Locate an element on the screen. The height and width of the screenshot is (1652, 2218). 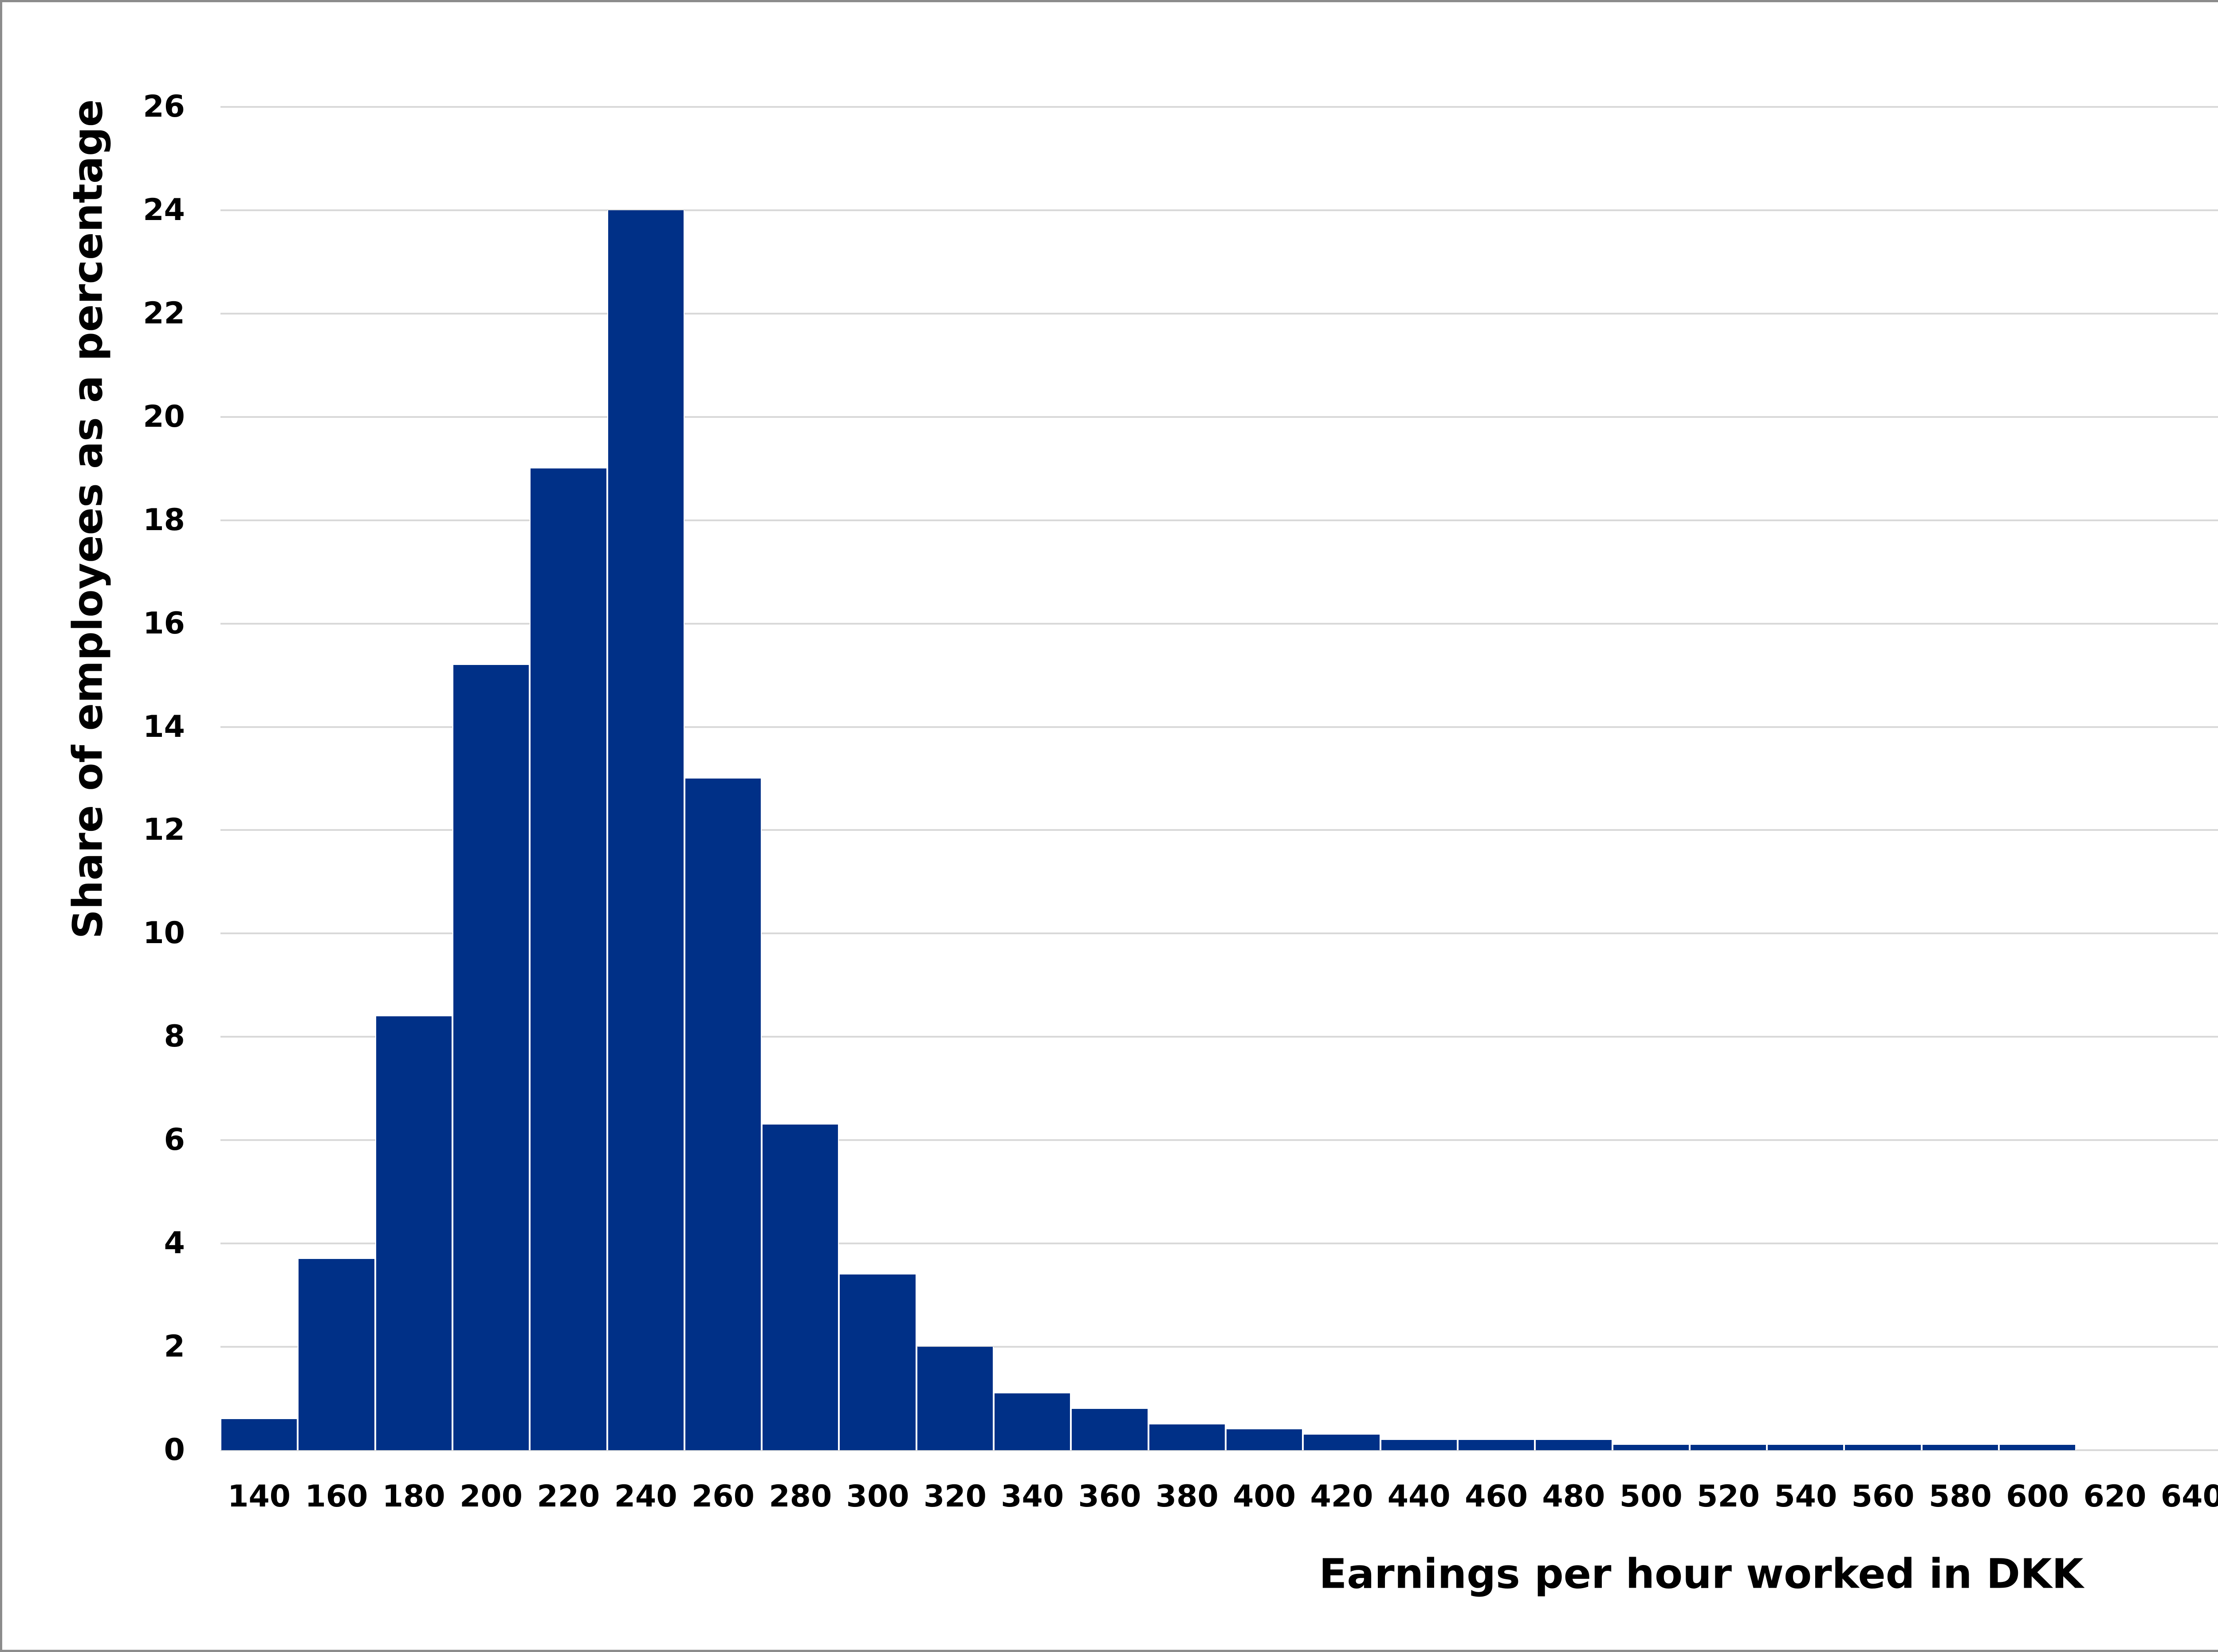
x-tick-label: 440 is located at coordinates (1419, 1497).